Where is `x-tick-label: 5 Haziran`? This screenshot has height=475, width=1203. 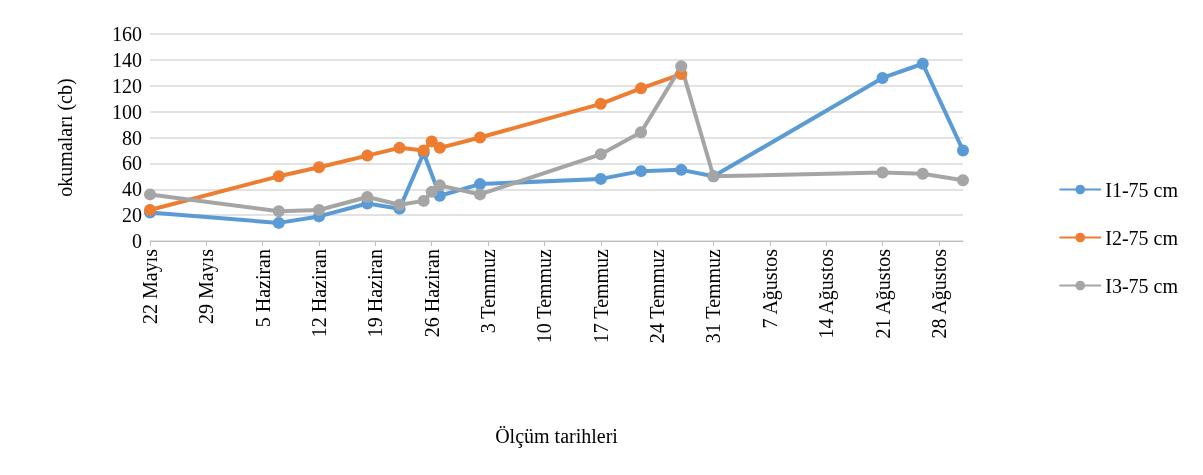 x-tick-label: 5 Haziran is located at coordinates (262, 288).